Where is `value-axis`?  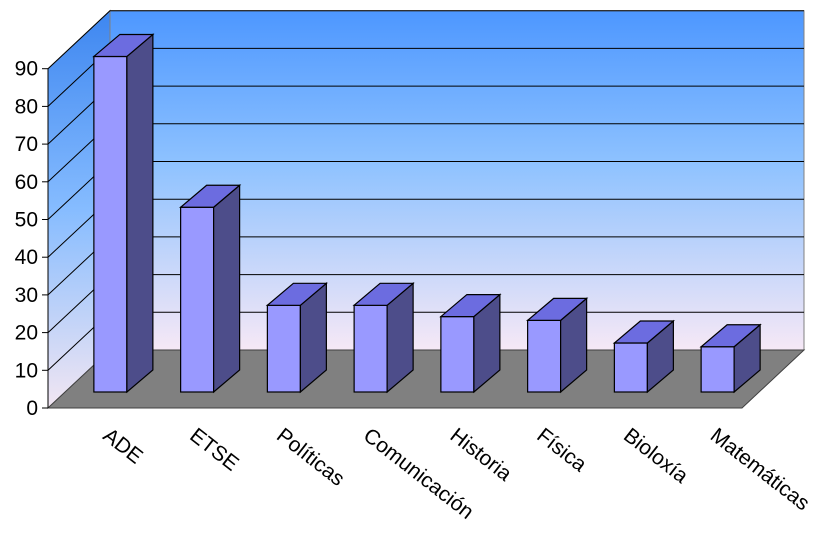 value-axis is located at coordinates (45, 238).